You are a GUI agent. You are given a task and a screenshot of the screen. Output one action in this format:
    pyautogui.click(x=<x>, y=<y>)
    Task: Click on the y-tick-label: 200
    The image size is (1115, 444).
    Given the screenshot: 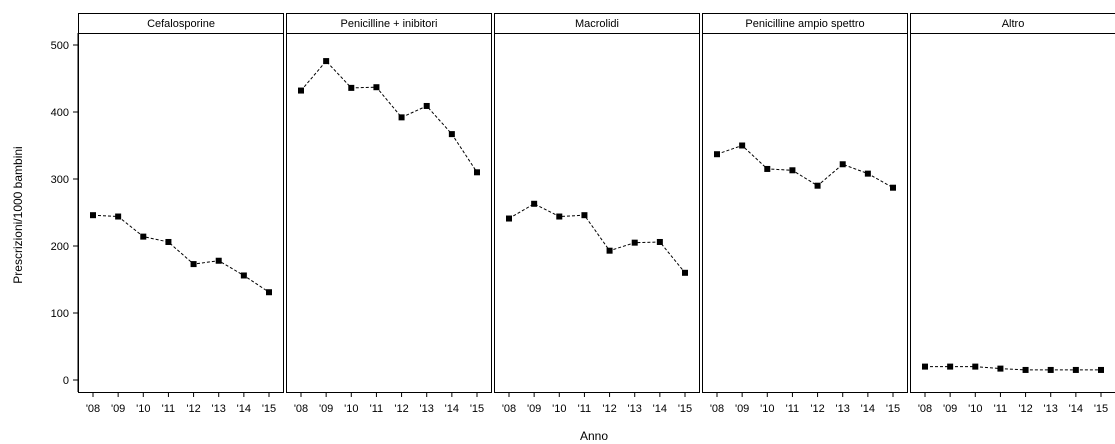 What is the action you would take?
    pyautogui.click(x=60, y=247)
    